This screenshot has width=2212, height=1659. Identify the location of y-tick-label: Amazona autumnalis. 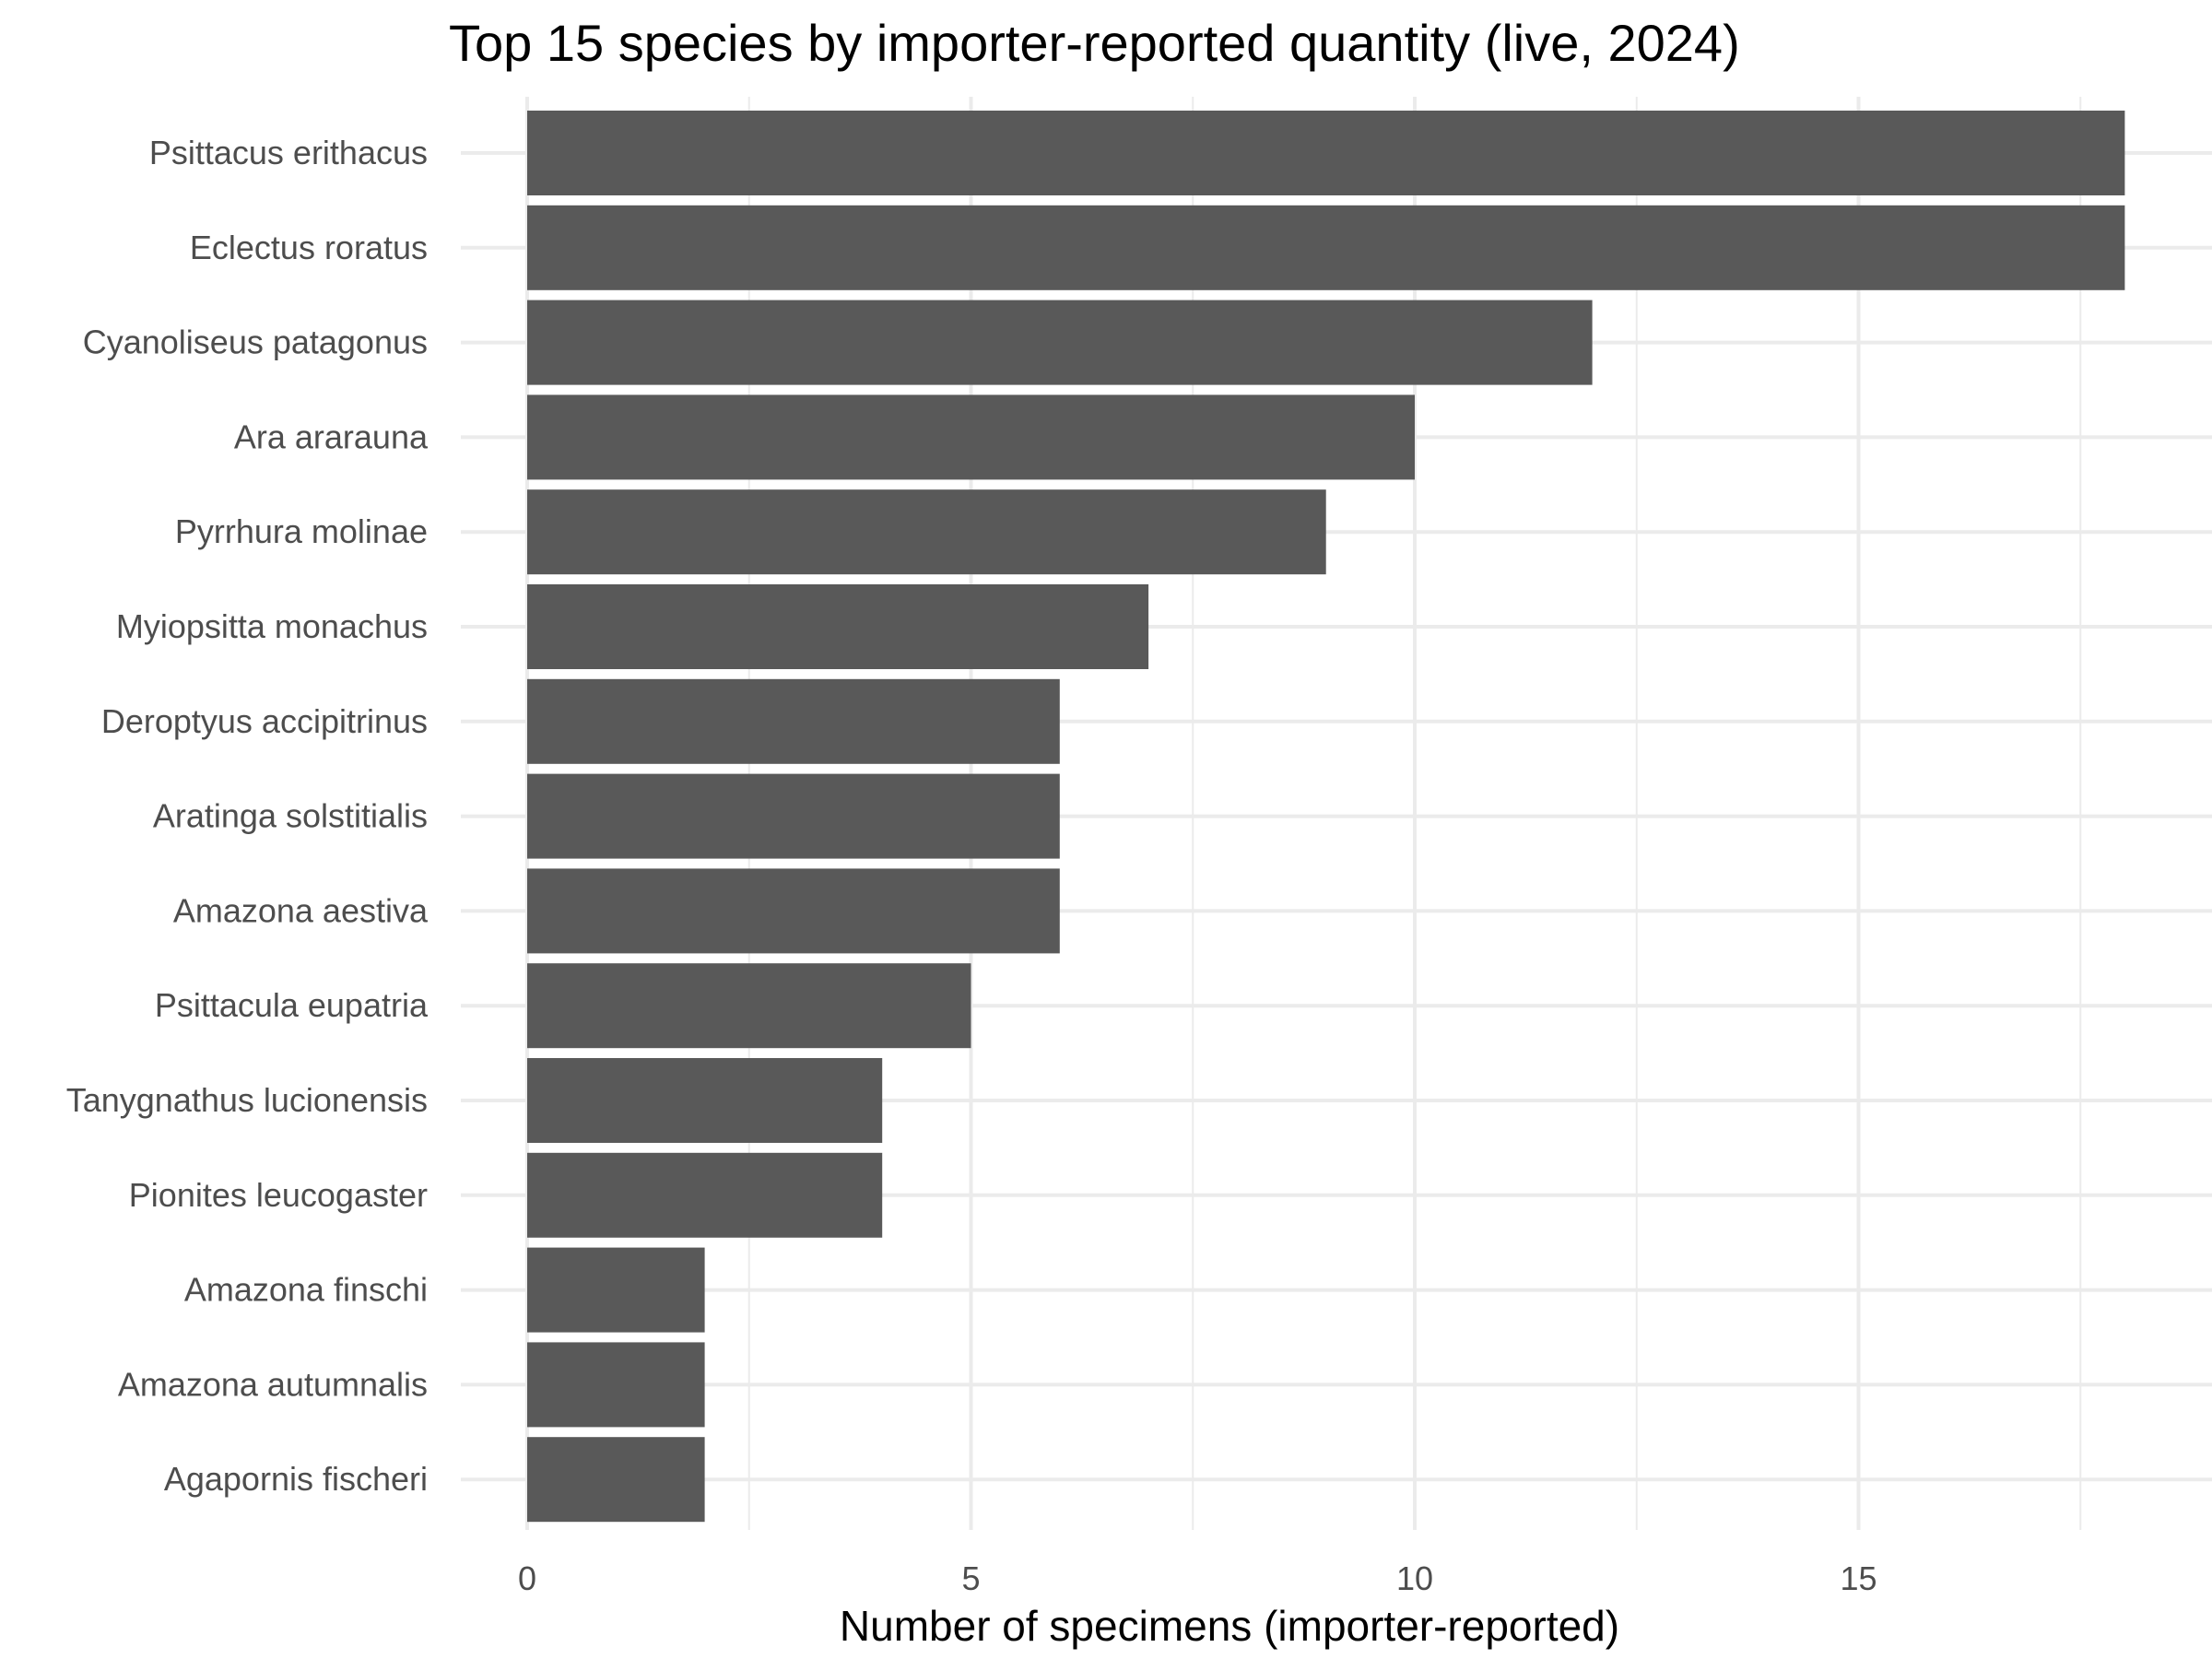
(273, 1384).